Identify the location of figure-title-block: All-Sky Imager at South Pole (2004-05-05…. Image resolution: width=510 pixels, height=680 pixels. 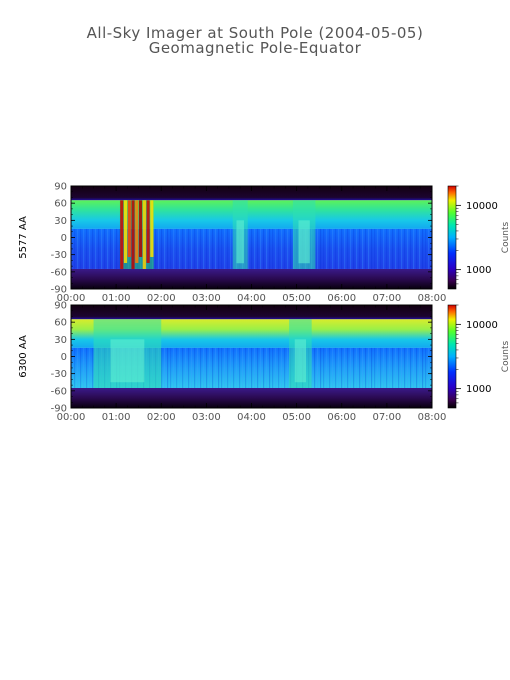
(255, 41).